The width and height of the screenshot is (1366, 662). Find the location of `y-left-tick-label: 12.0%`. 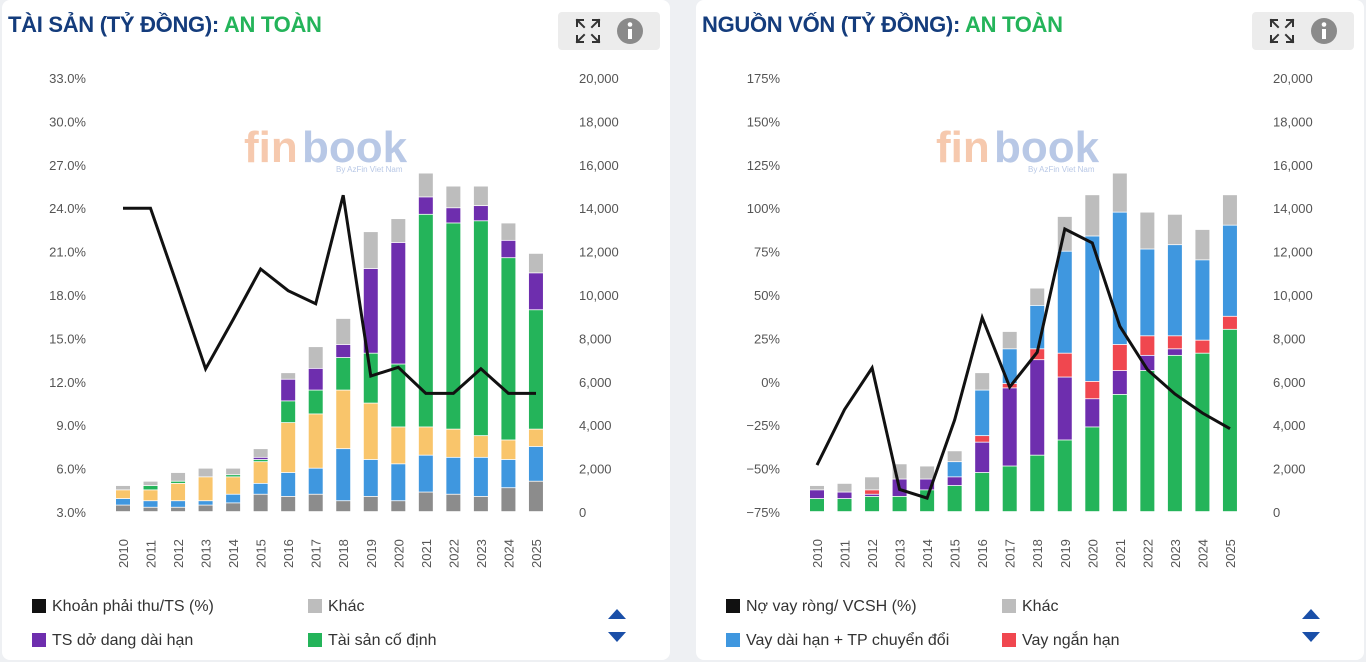

y-left-tick-label: 12.0% is located at coordinates (67, 382).